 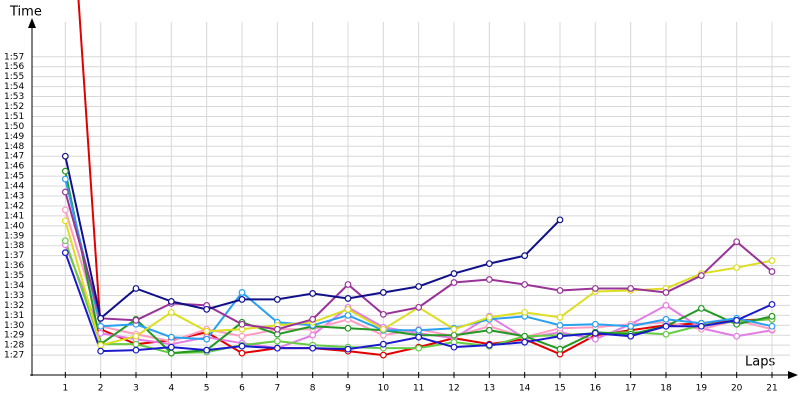 I want to click on y-tick-label: 1:38, so click(x=14, y=246).